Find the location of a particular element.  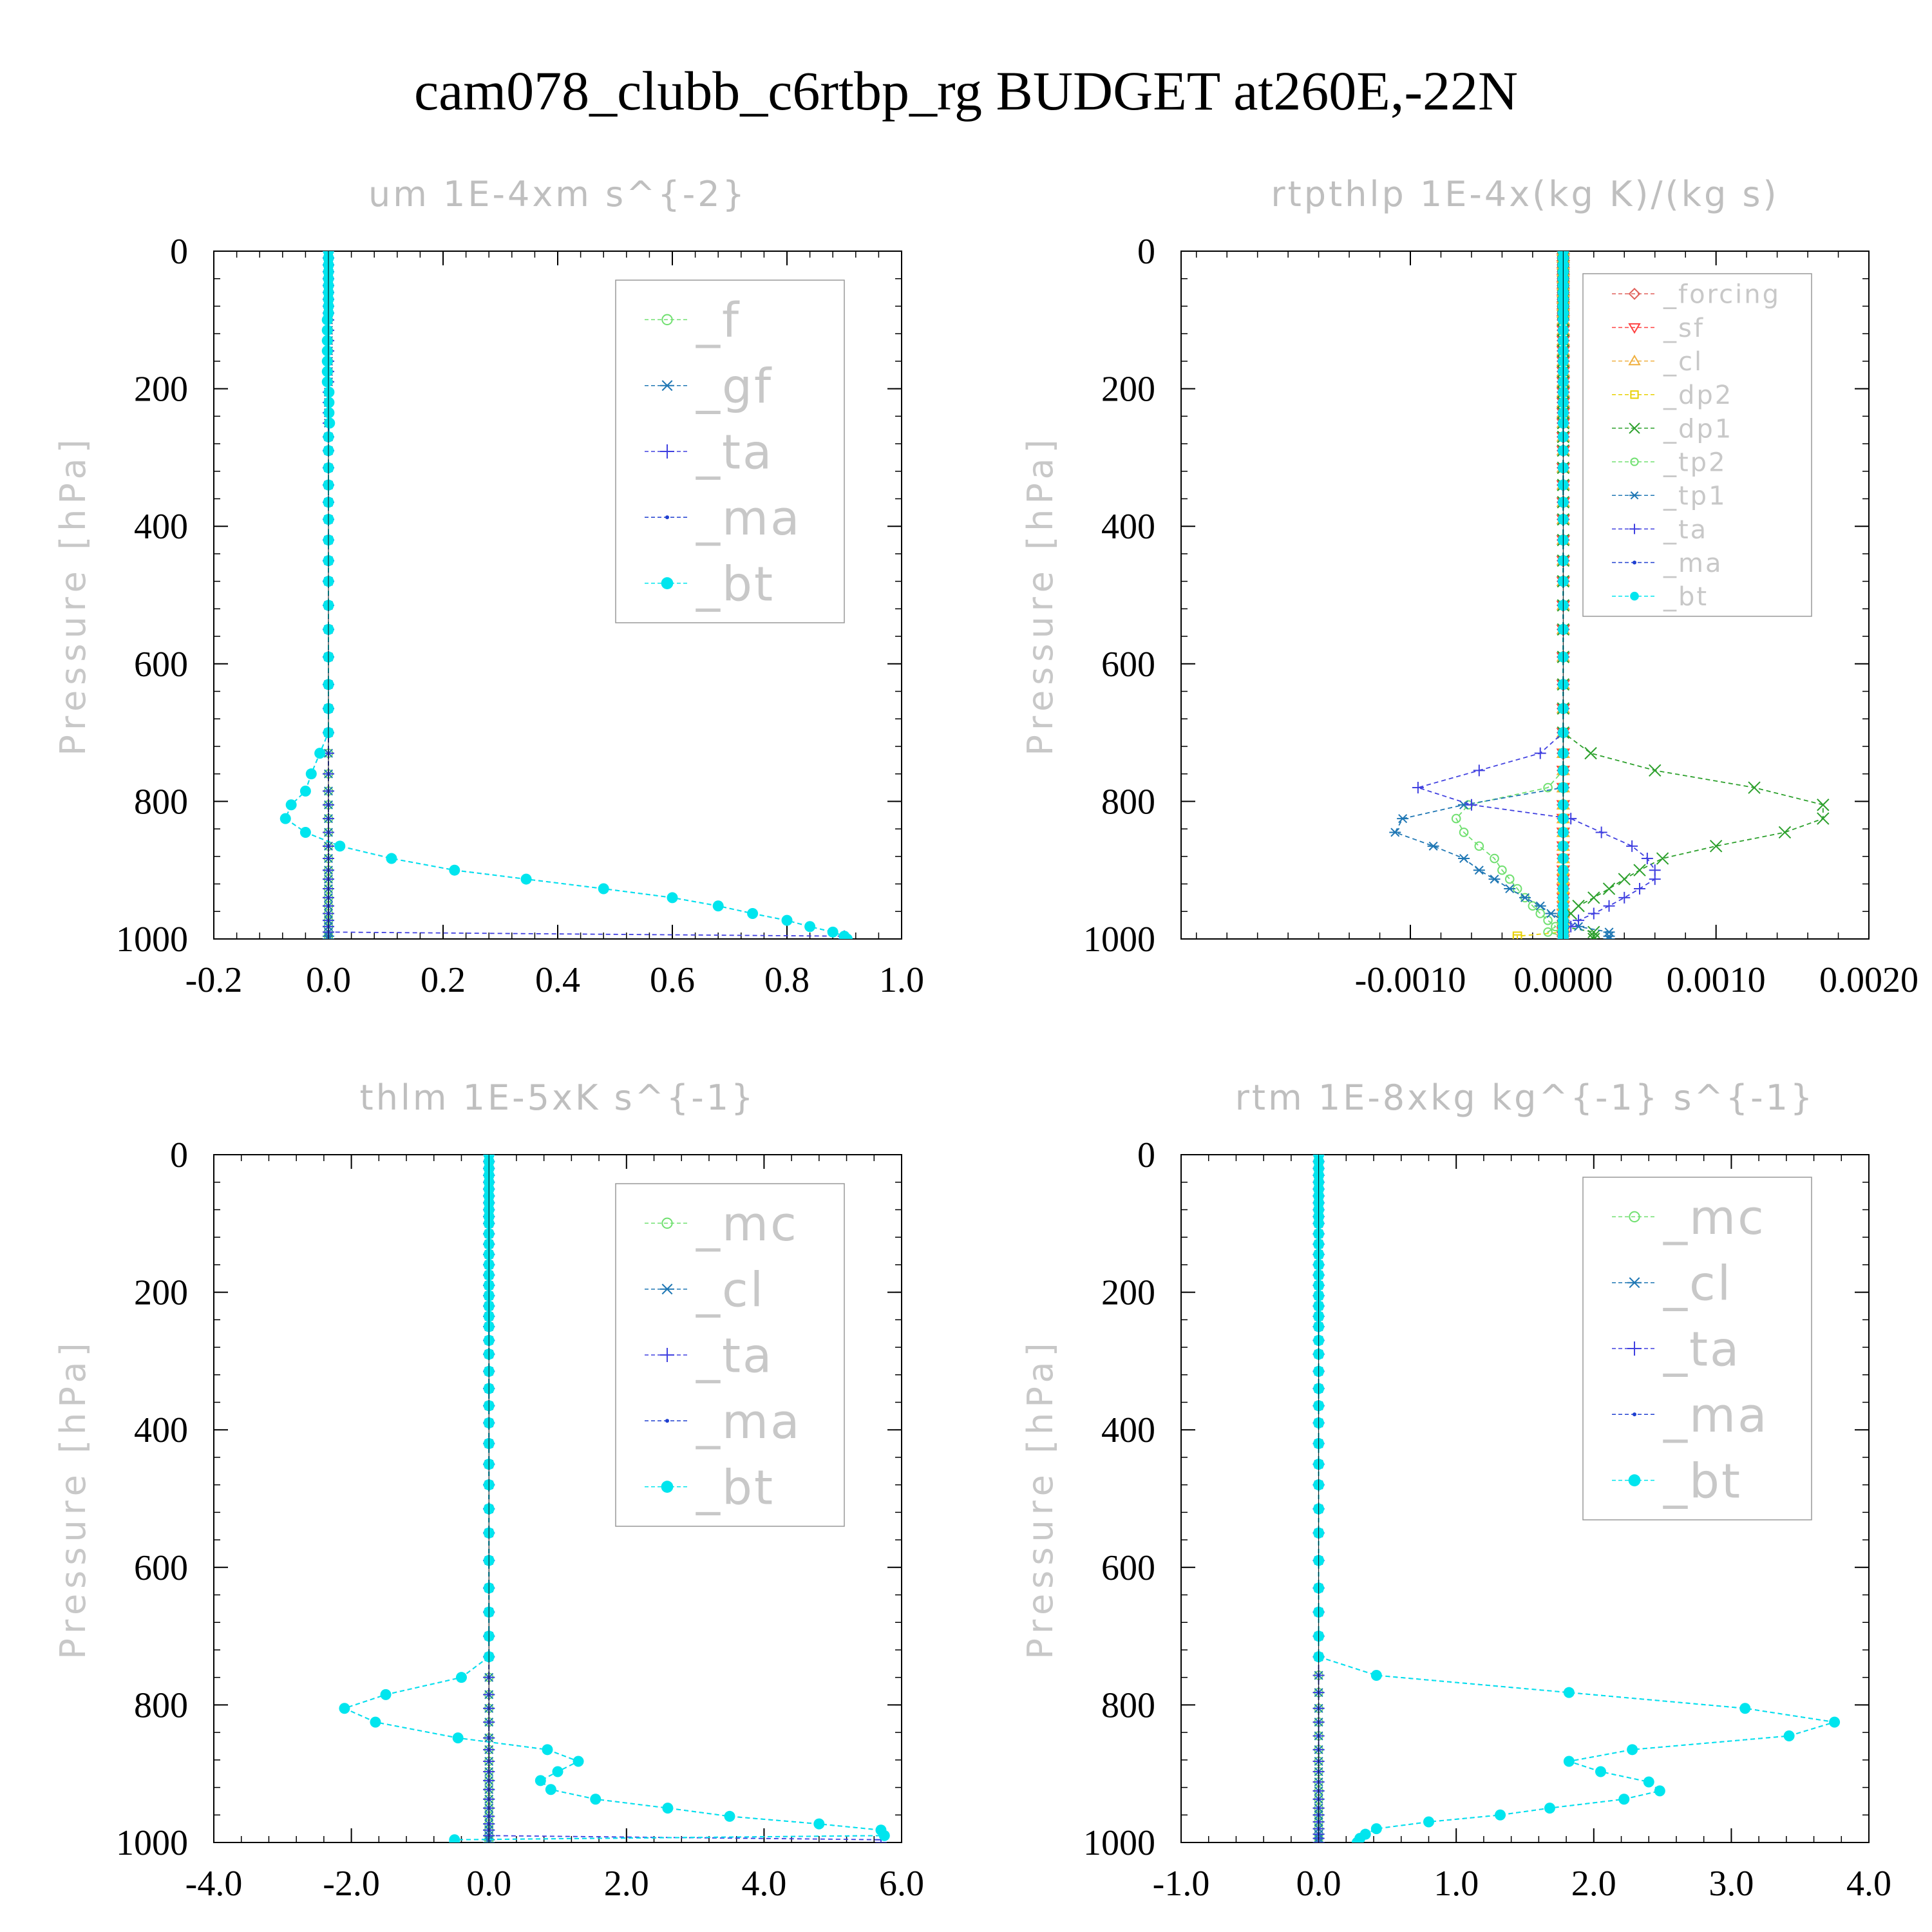

x-tick-label-0-1: 0.0 is located at coordinates (328, 980).